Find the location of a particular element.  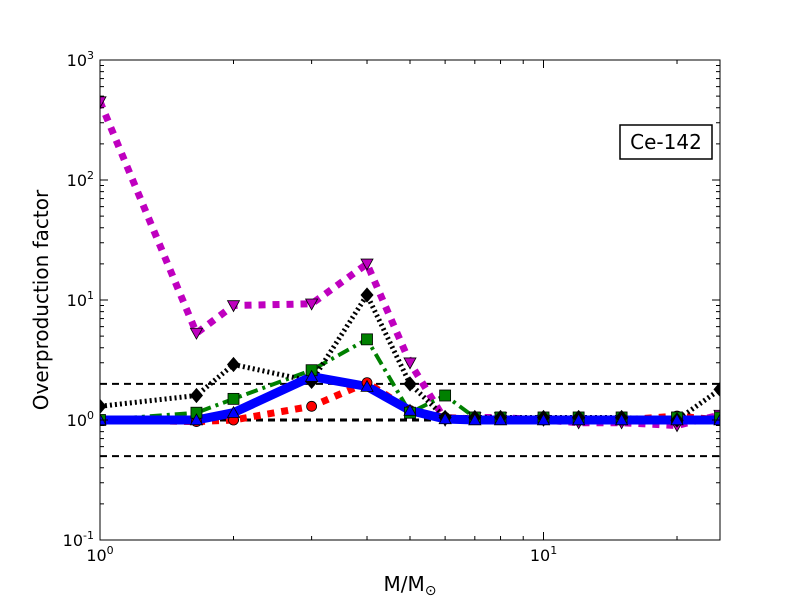

tick-label-exponent: -1 is located at coordinates (88, 535).